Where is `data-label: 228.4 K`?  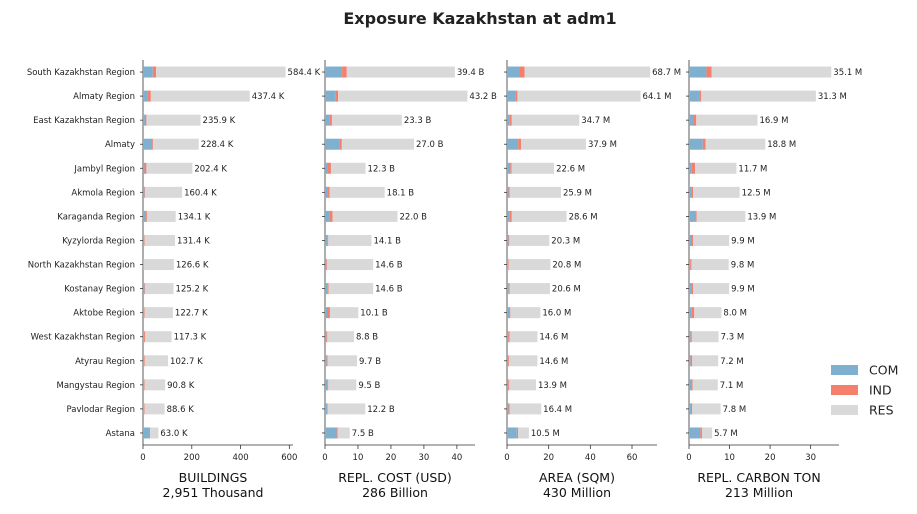 data-label: 228.4 K is located at coordinates (217, 145).